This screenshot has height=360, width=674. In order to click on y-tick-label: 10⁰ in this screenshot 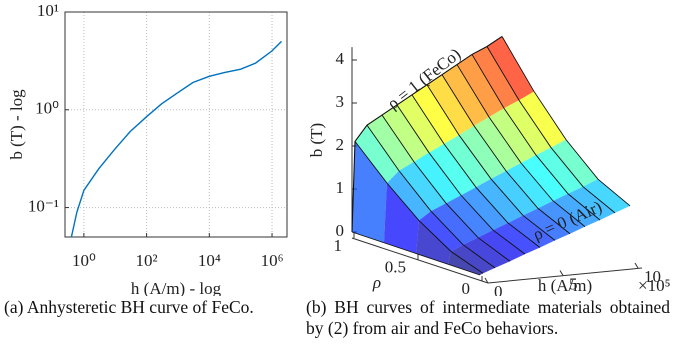, I will do `click(47, 108)`.